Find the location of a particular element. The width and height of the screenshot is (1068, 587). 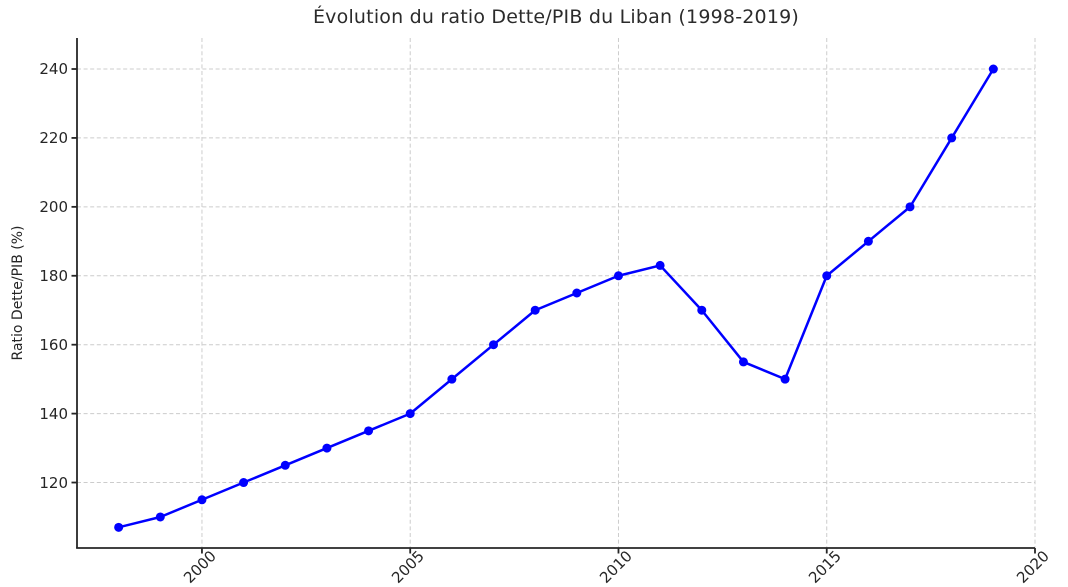

y-tick-label: 160 is located at coordinates (53, 344).